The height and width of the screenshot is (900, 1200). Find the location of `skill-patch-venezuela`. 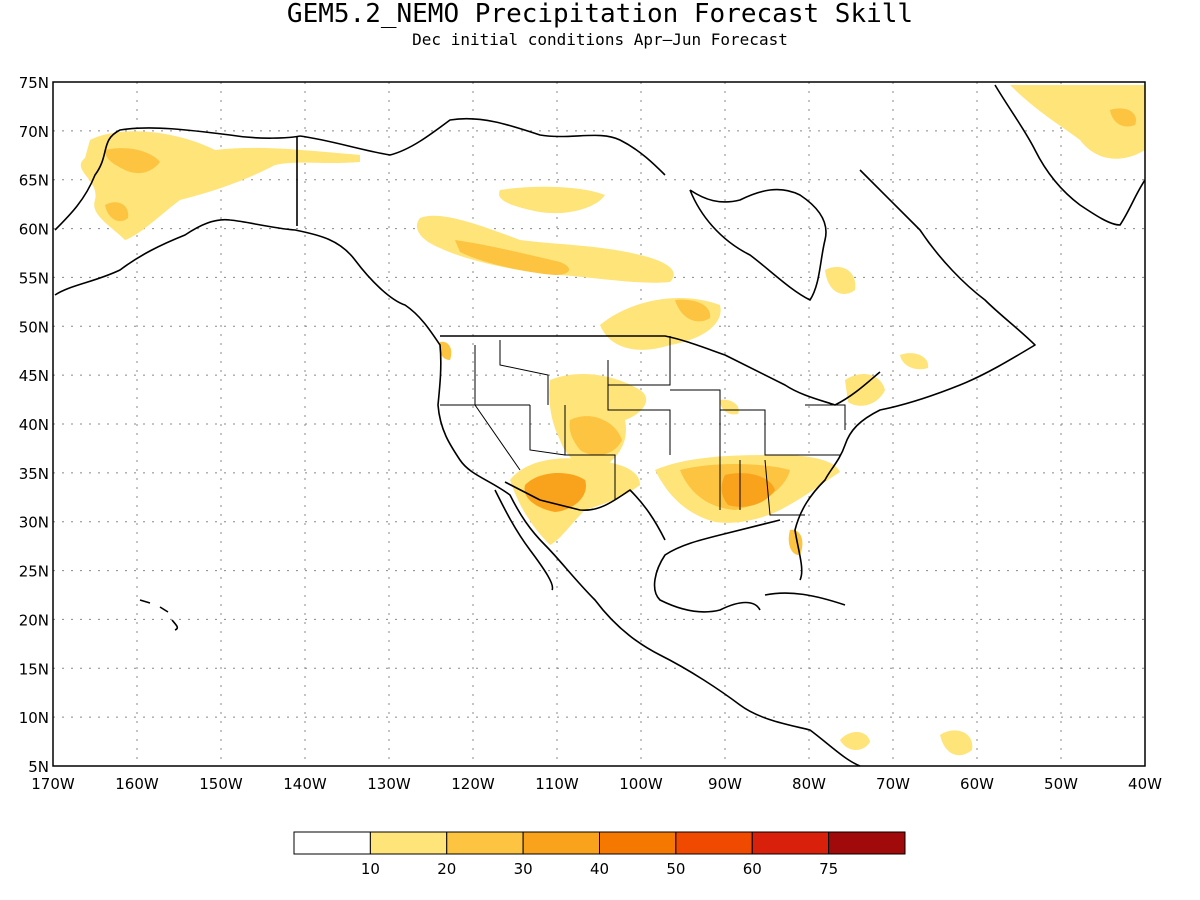

skill-patch-venezuela is located at coordinates (956, 743).